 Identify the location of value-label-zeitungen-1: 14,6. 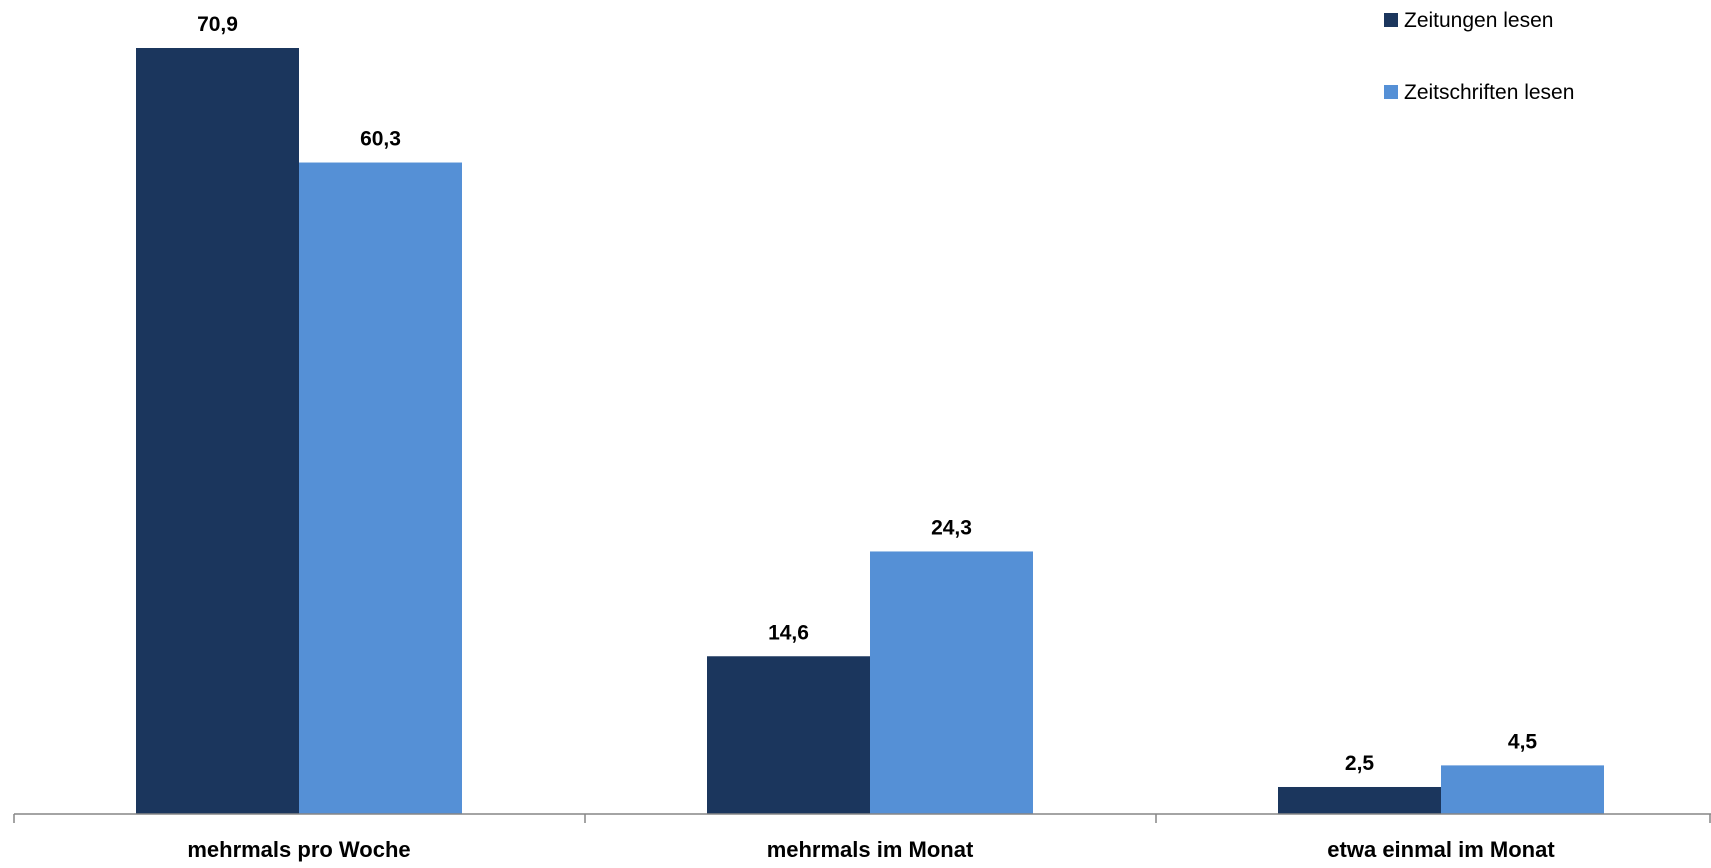
(788, 632).